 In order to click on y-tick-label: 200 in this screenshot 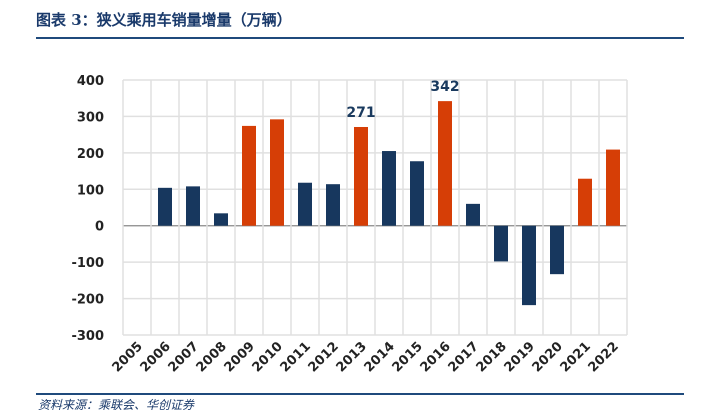, I will do `click(90, 154)`.